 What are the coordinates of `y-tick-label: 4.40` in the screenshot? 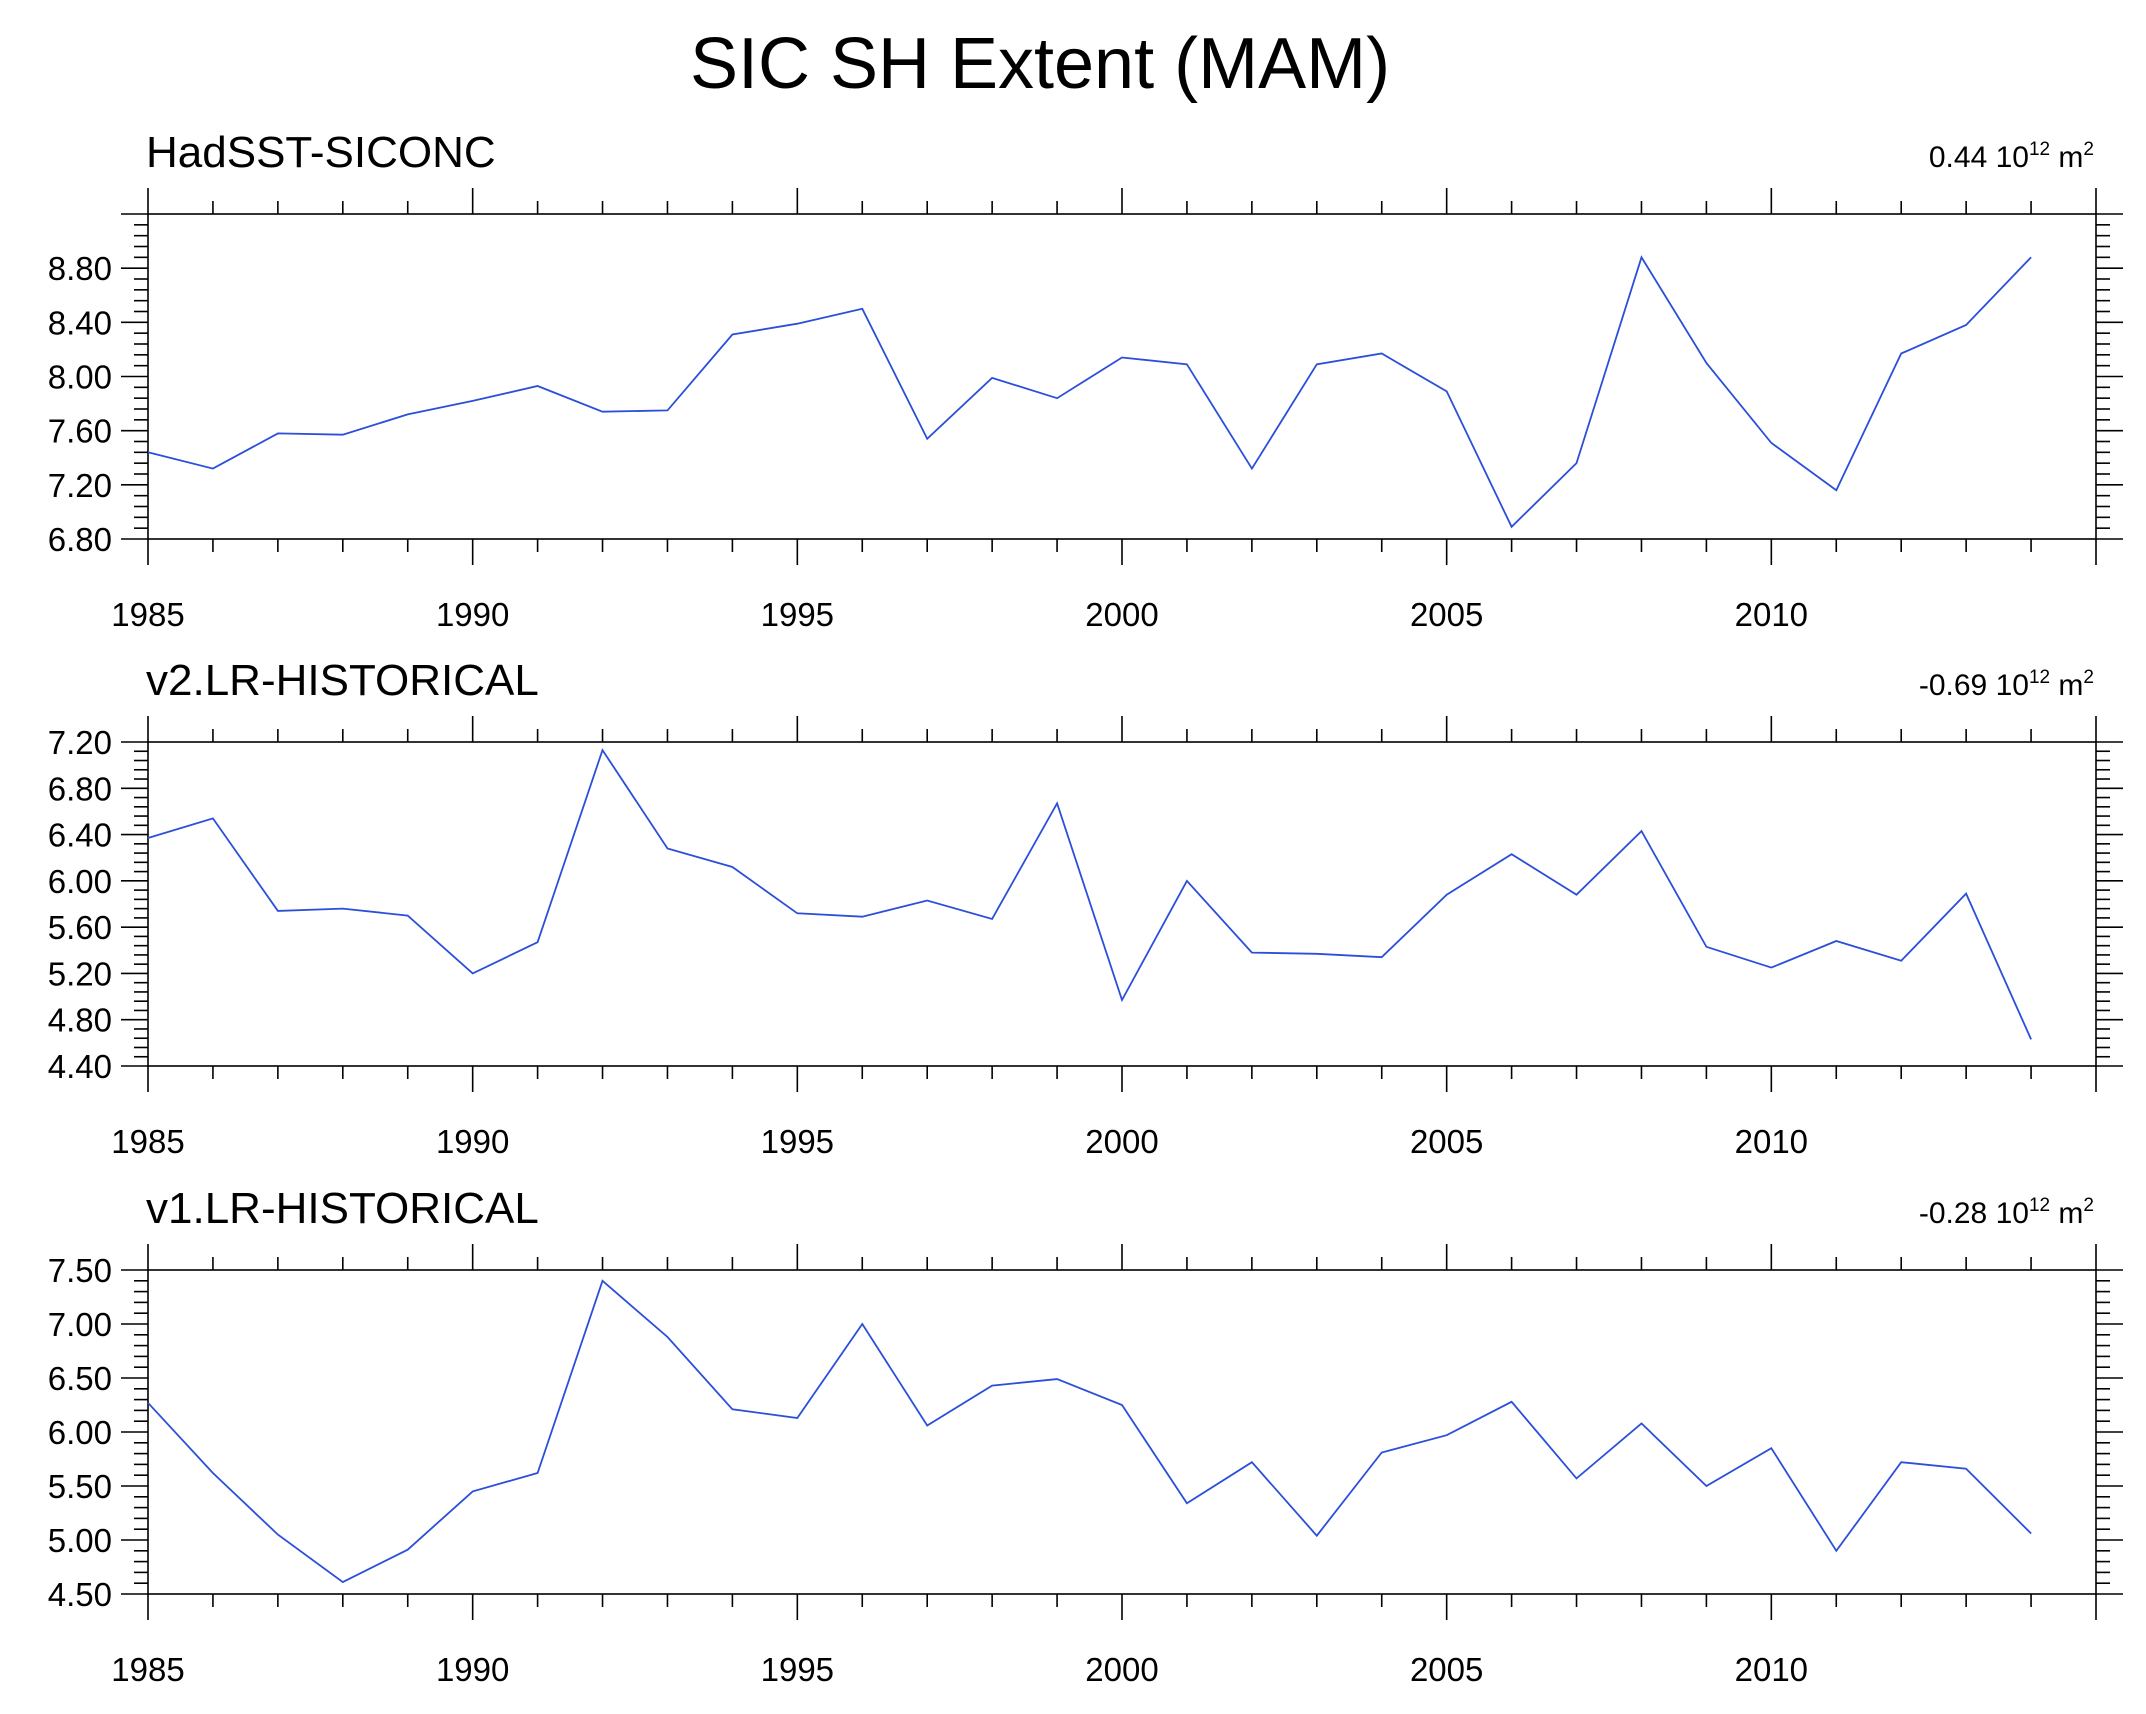 It's located at (80, 1066).